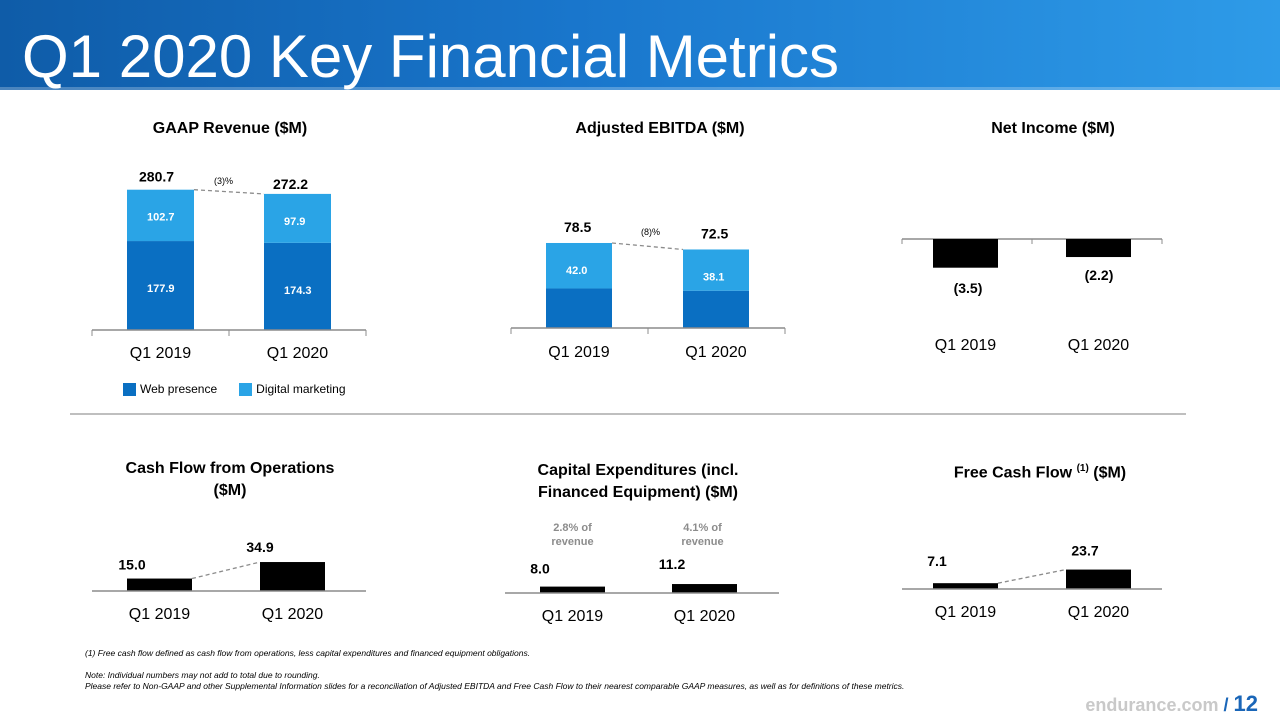 The height and width of the screenshot is (720, 1280). Describe the element at coordinates (230, 468) in the screenshot. I see `chart-title-line: Cash Flow from Operations` at that location.